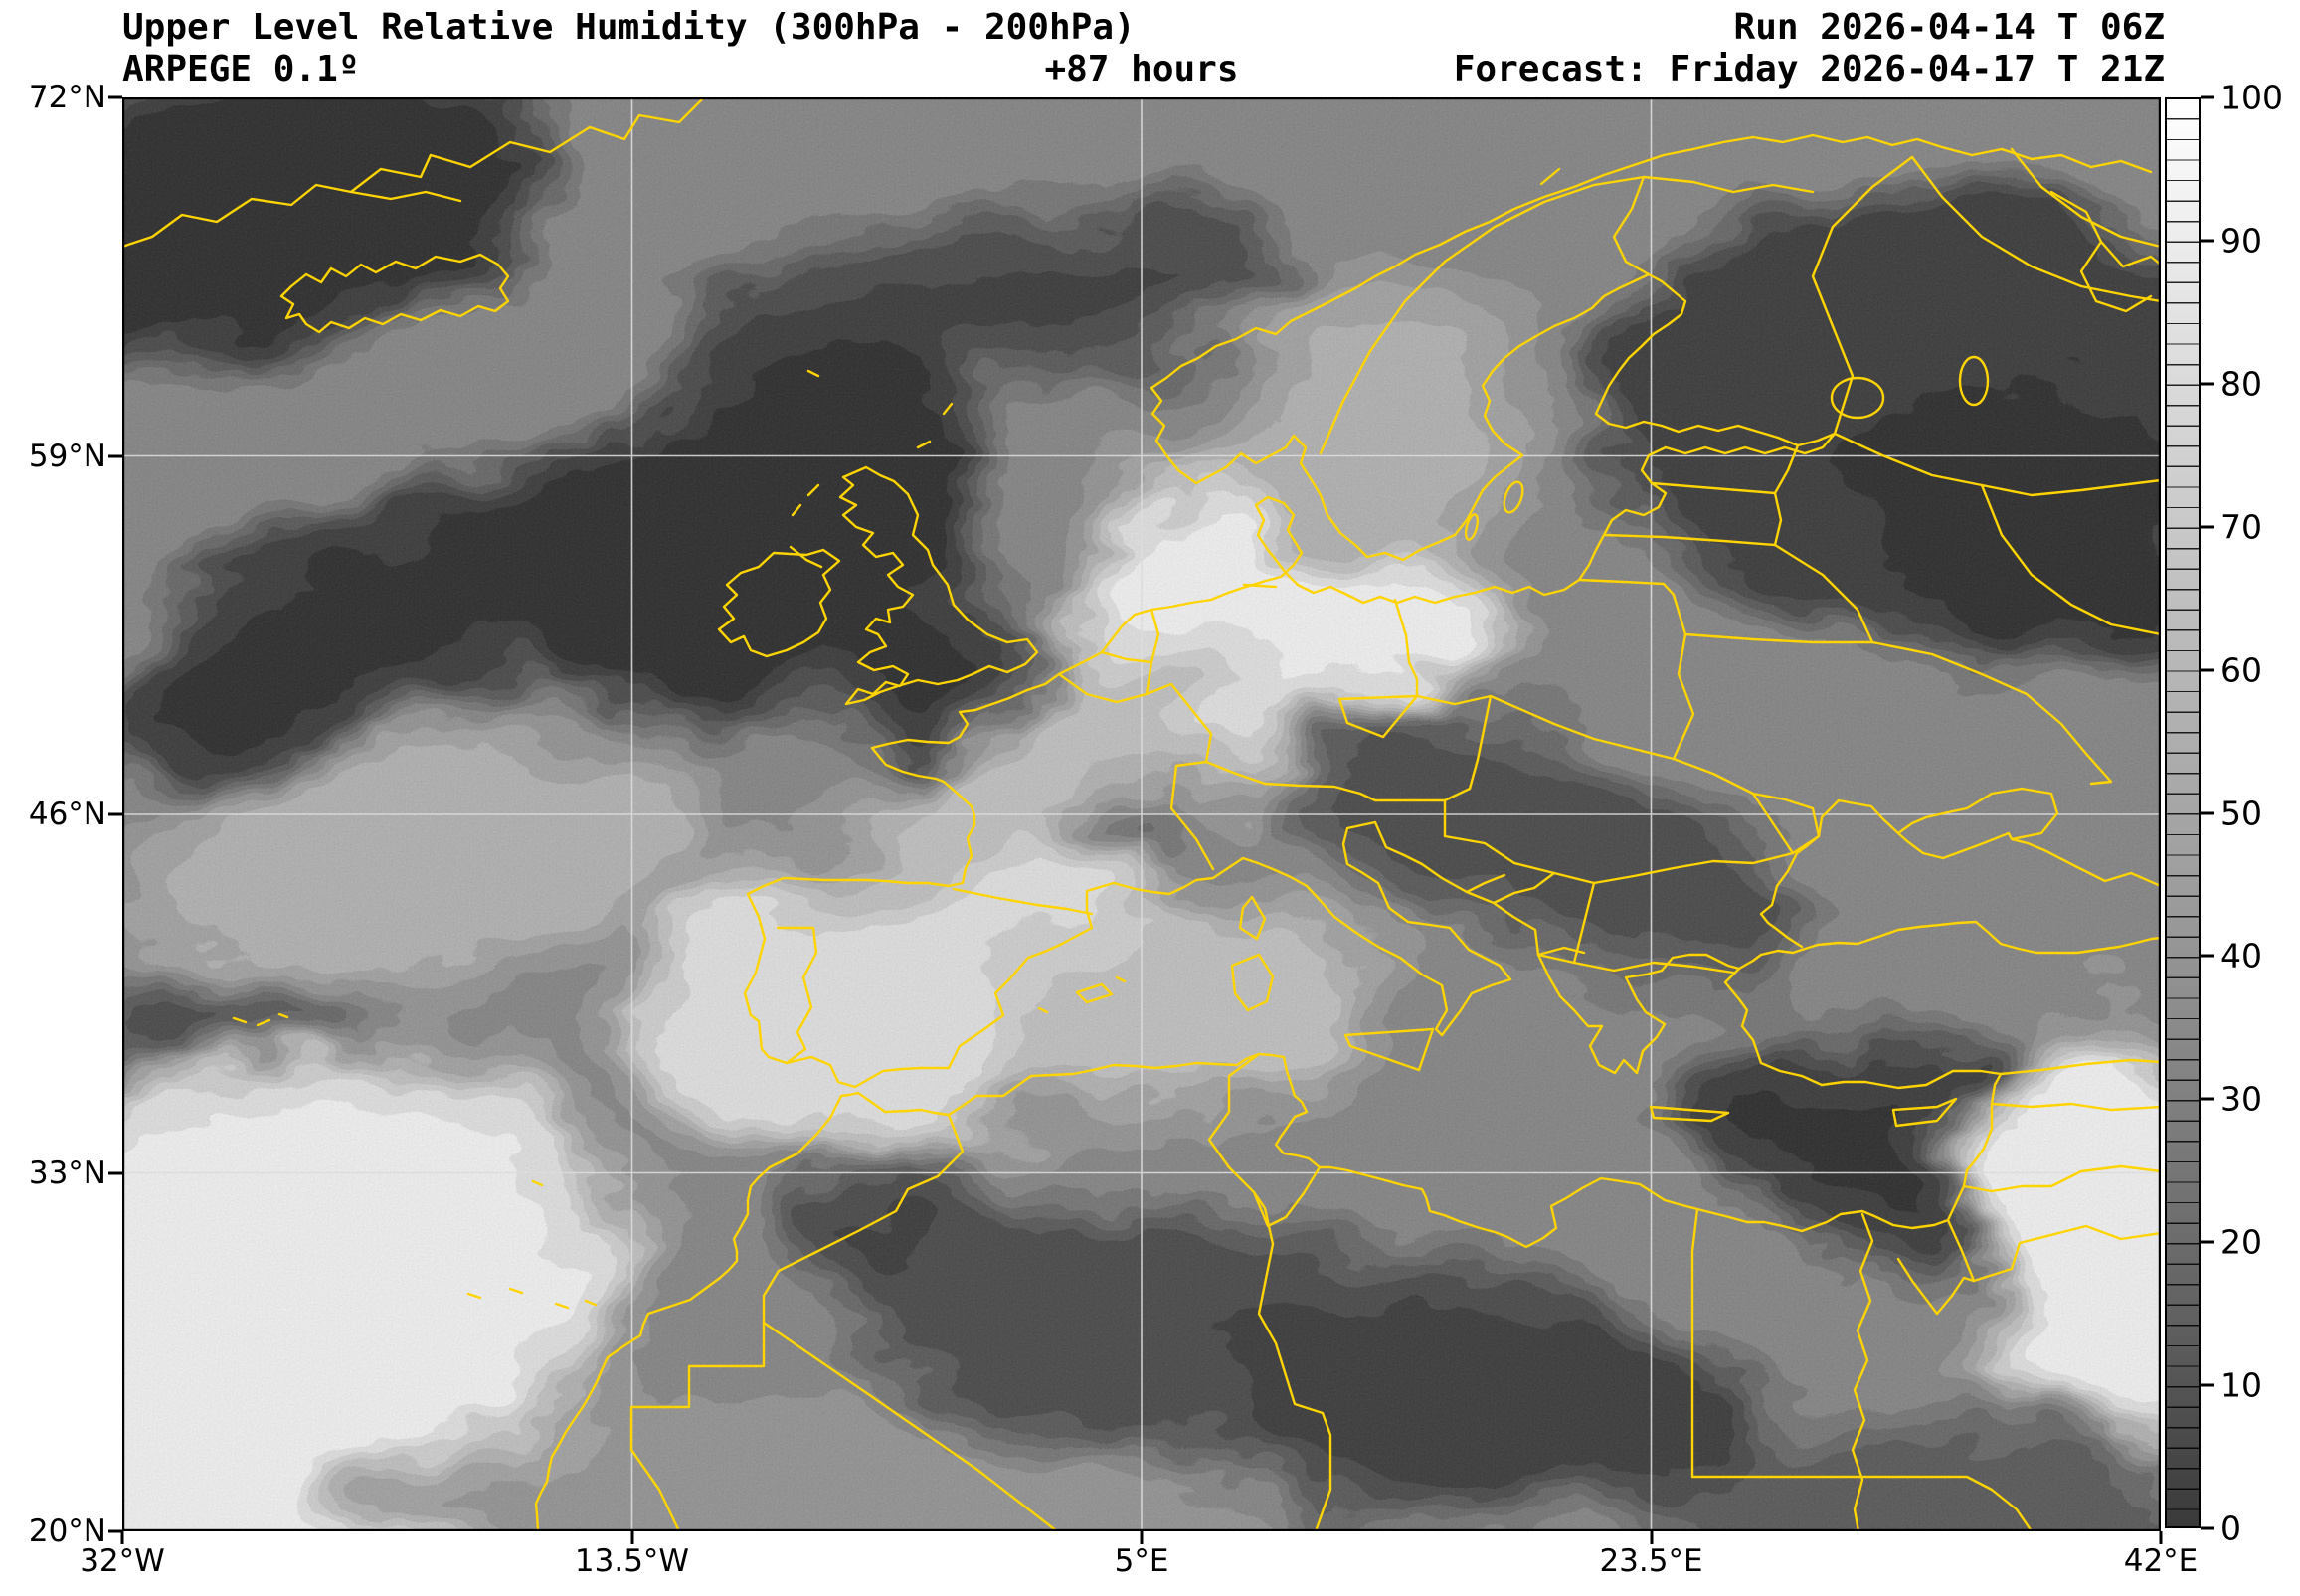  Describe the element at coordinates (67, 456) in the screenshot. I see `lat-tick-label: 59°N` at that location.